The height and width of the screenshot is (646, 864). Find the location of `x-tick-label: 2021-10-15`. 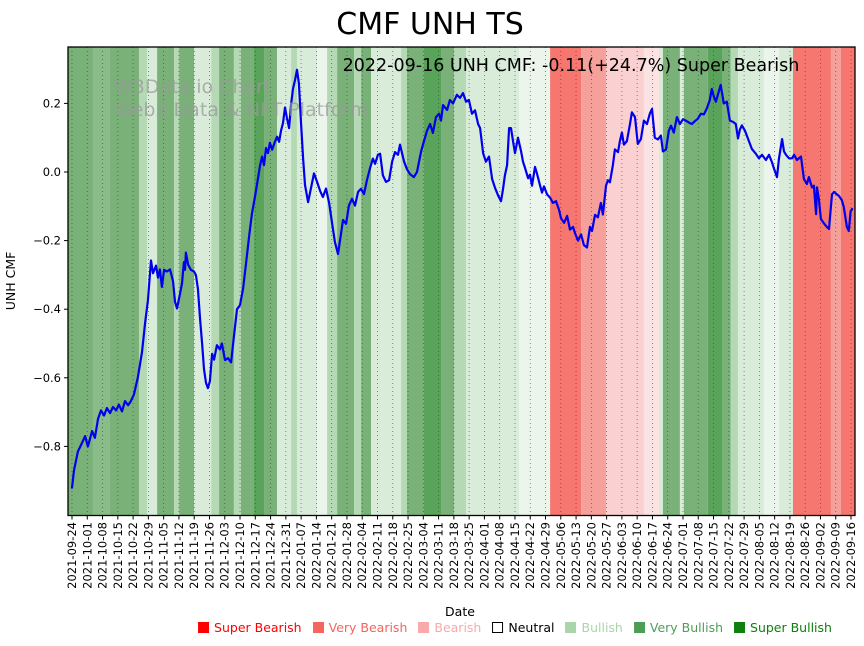

x-tick-label: 2021-10-15 is located at coordinates (118, 555).